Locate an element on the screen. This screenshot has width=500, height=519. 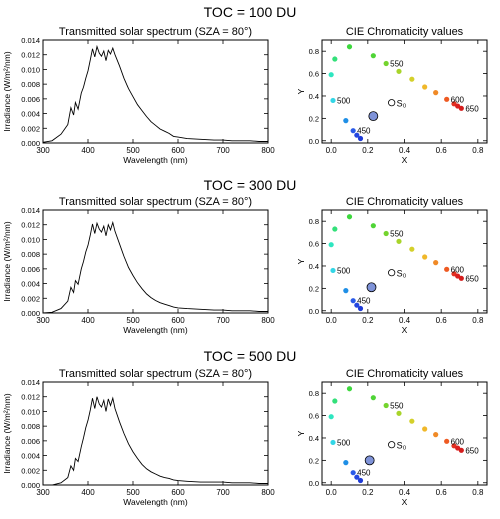
y-tick-label: 0.010 is located at coordinates (30, 411).